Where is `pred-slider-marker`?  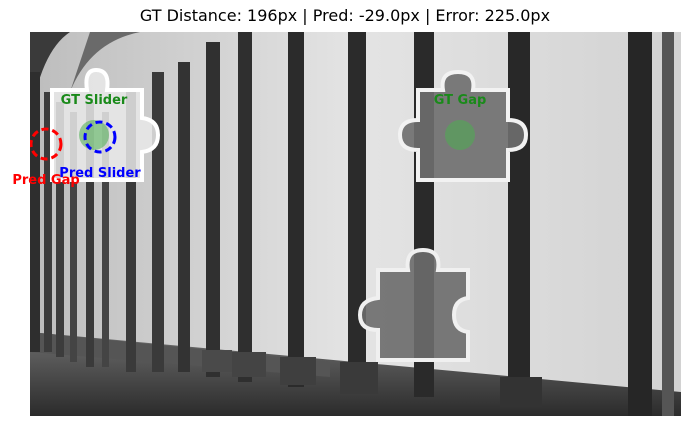
pred-slider-marker is located at coordinates (100, 137).